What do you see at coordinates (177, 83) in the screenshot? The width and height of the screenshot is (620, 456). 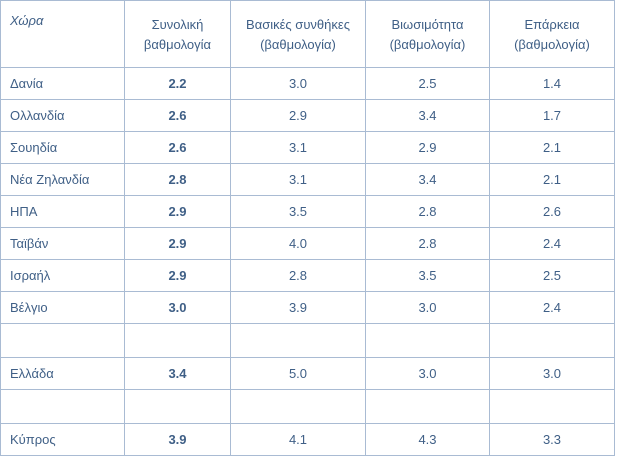 I see `cell-overall: 2.2` at bounding box center [177, 83].